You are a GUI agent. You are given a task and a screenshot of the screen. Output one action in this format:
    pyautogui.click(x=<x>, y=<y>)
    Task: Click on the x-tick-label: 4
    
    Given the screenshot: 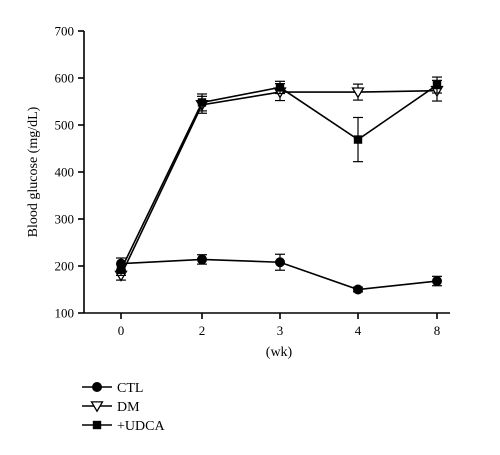 What is the action you would take?
    pyautogui.click(x=358, y=330)
    